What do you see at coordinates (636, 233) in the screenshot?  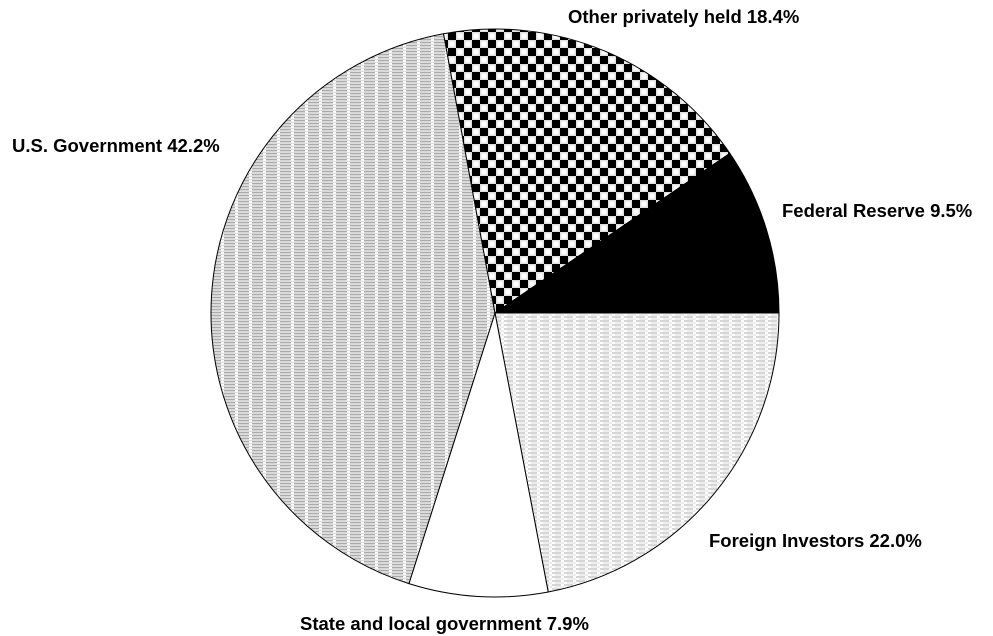 I see `pie-slice-federal-reserve` at bounding box center [636, 233].